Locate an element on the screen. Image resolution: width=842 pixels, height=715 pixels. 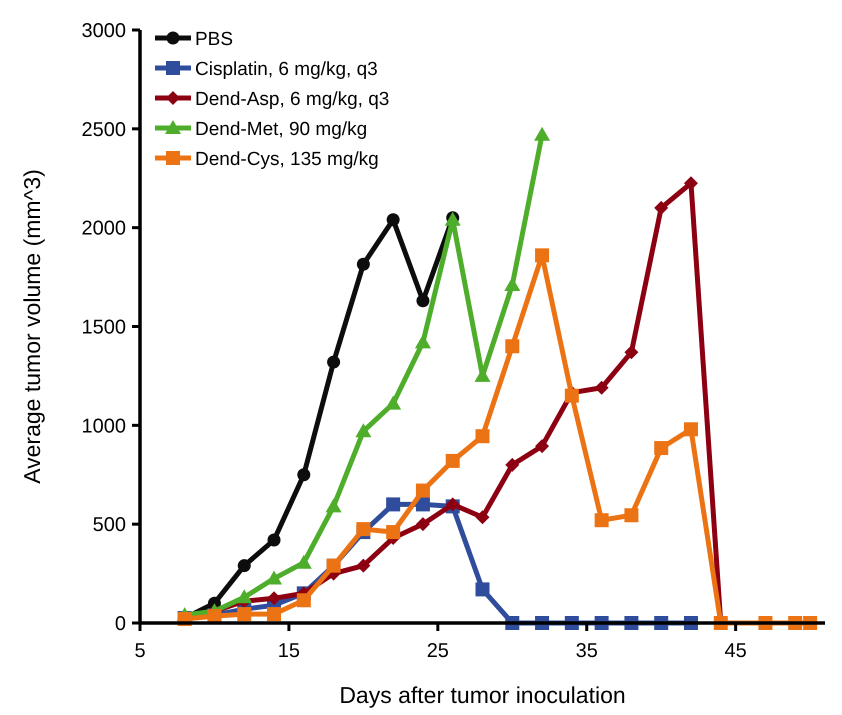
legend-label: Cisplatin, 6 mg/kg, q3 is located at coordinates (286, 69).